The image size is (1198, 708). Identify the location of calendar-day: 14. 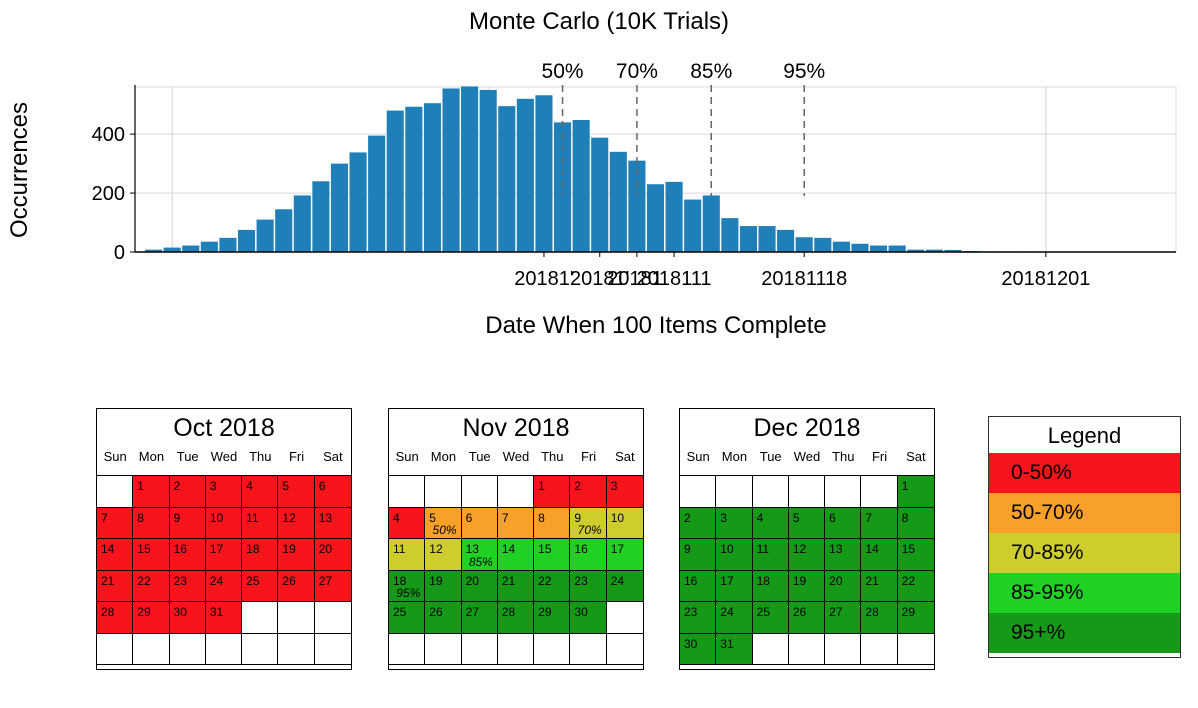
(516, 555).